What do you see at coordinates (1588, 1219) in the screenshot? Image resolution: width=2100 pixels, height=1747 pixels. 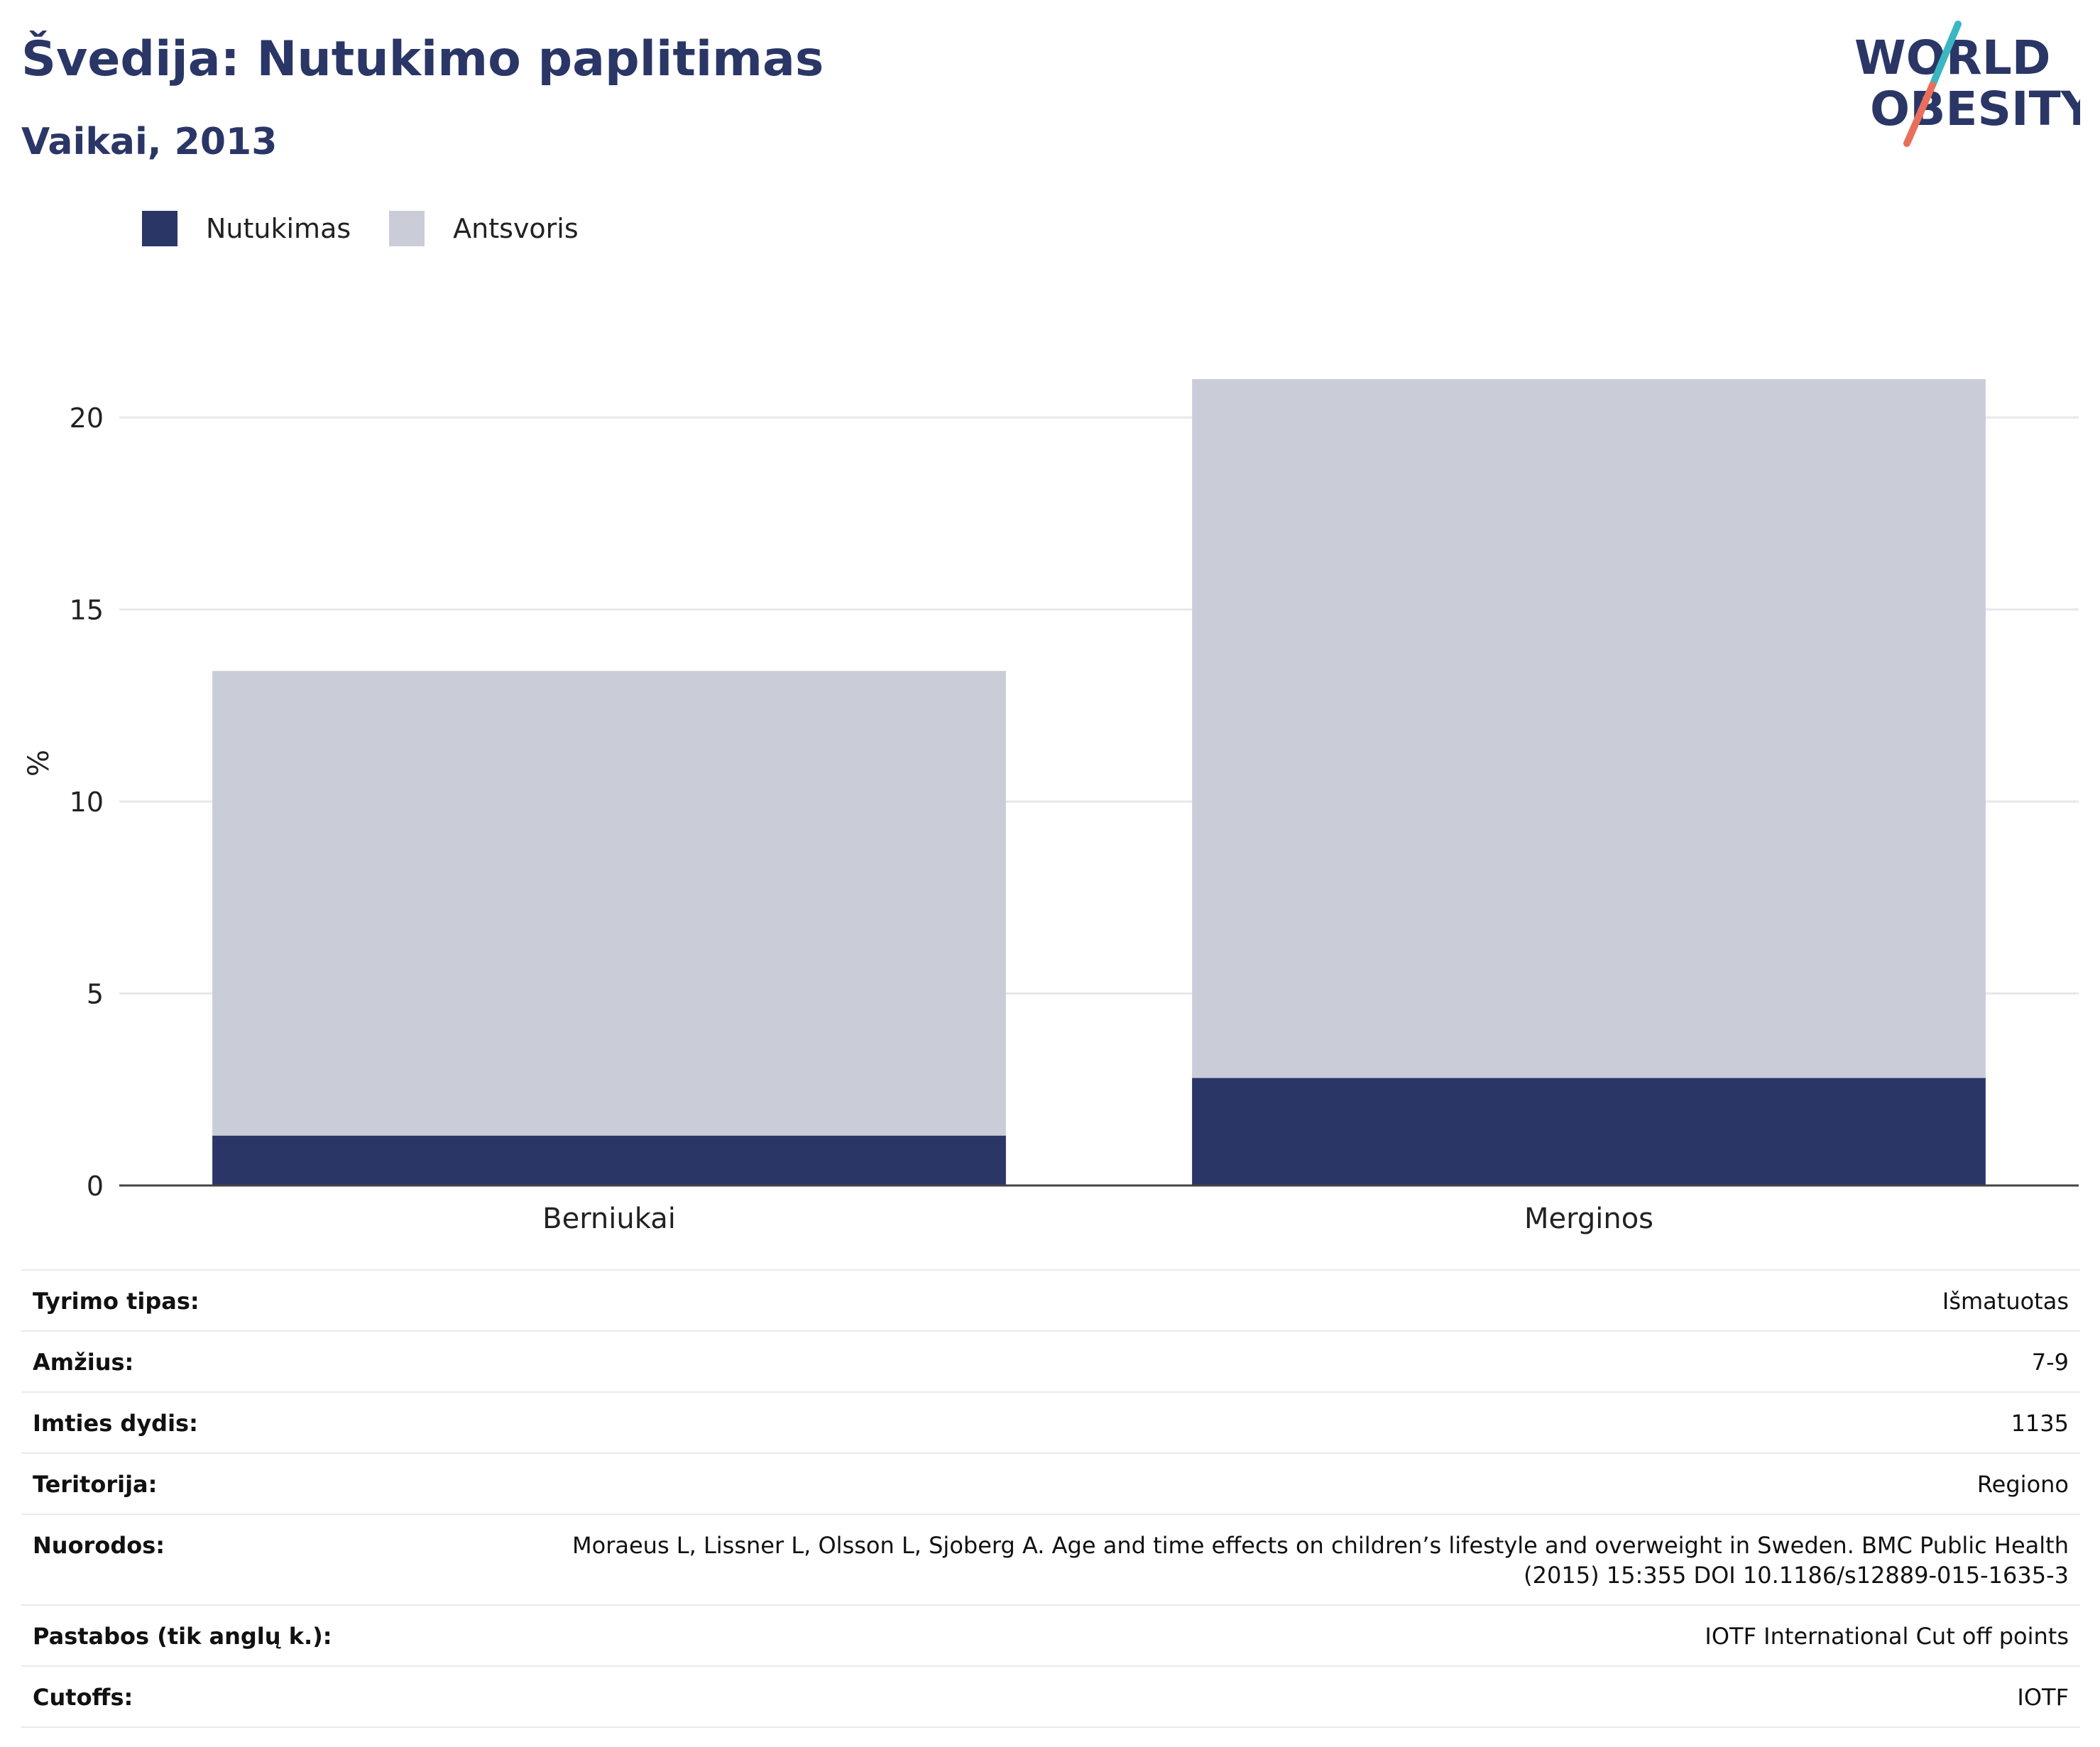 I see `x-tick-label: Merginos` at bounding box center [1588, 1219].